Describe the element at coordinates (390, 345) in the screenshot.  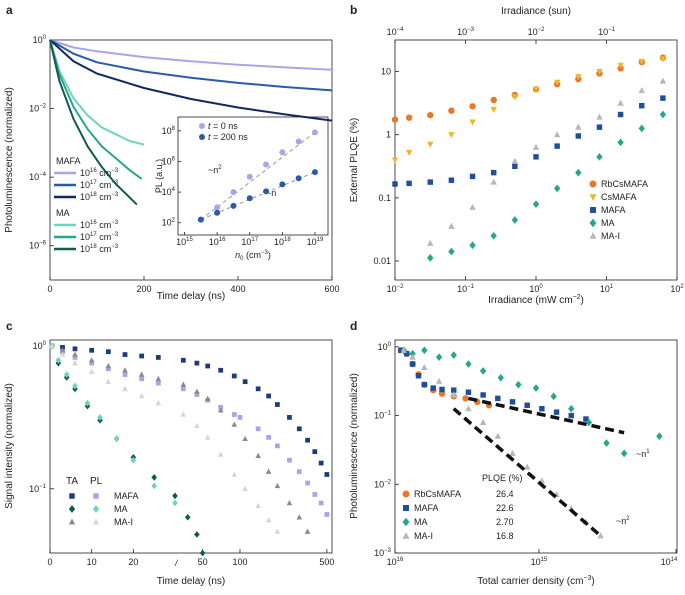
I see `d-ytick-label-0-exp: 0` at that location.